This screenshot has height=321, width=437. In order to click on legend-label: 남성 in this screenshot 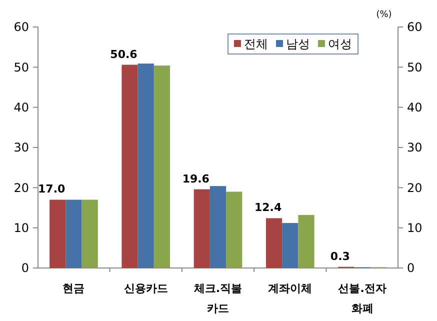, I will do `click(298, 44)`.